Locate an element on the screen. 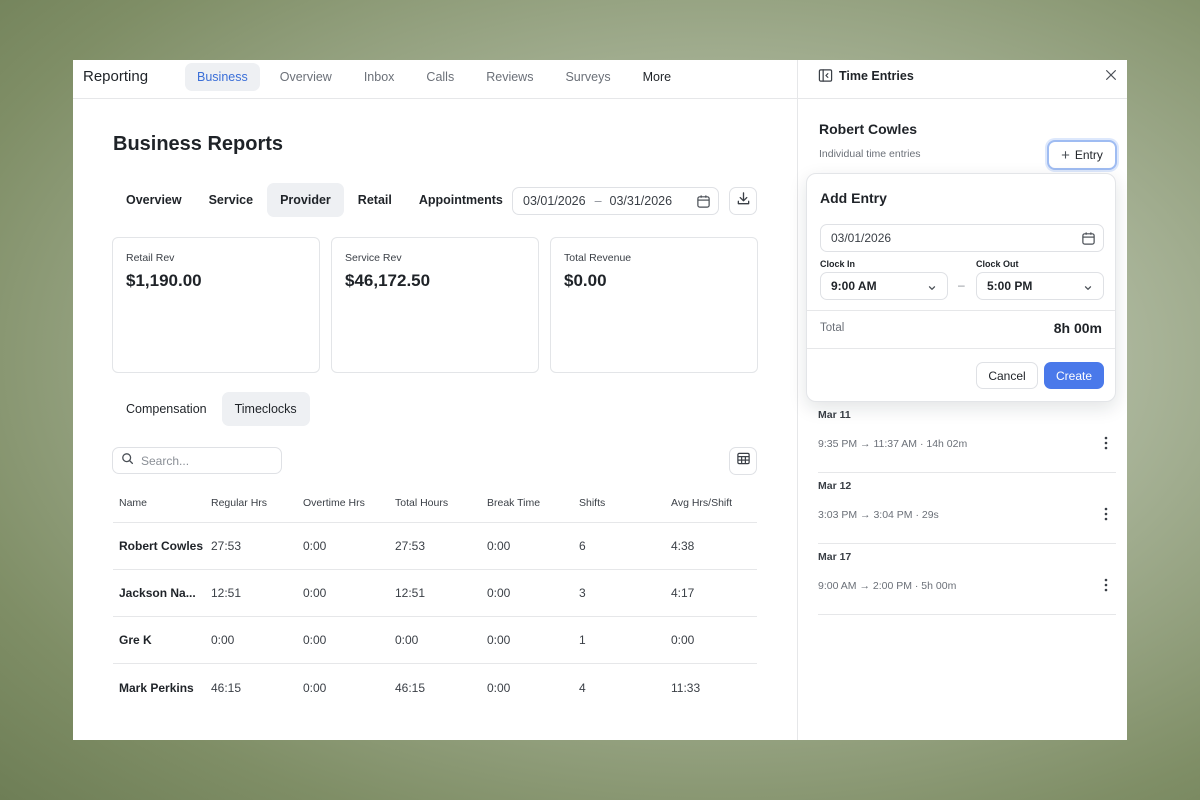 The image size is (1200, 800). list-item: Mar 12 3:03 PM → 3:04 PM · 29s is located at coordinates (967, 508).